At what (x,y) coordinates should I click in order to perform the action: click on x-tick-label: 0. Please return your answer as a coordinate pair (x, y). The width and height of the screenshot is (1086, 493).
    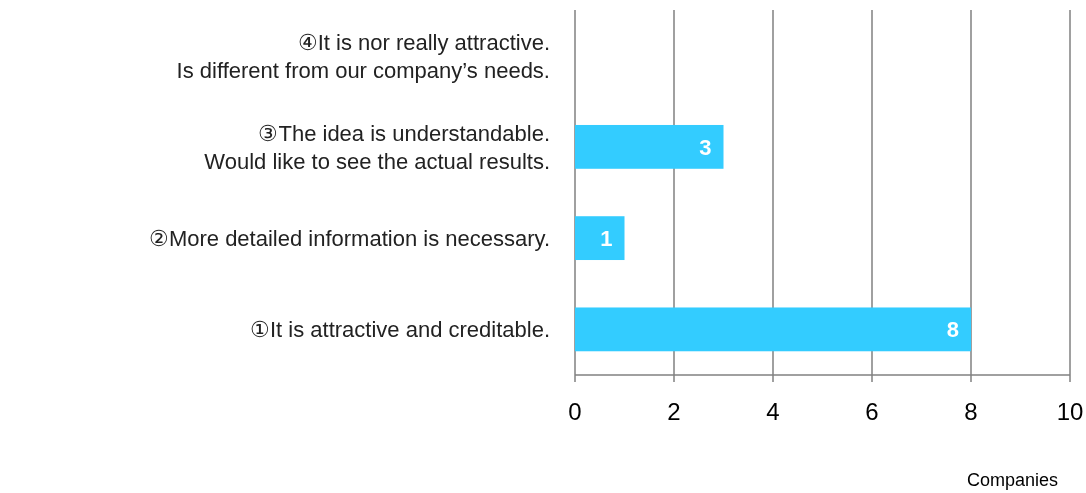
    Looking at the image, I should click on (575, 411).